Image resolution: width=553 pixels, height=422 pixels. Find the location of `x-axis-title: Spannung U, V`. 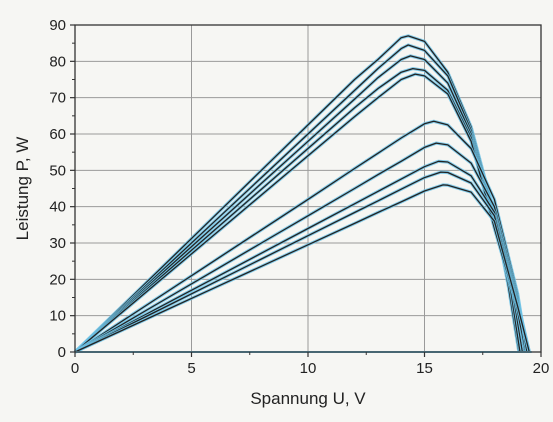

x-axis-title: Spannung U, V is located at coordinates (308, 398).